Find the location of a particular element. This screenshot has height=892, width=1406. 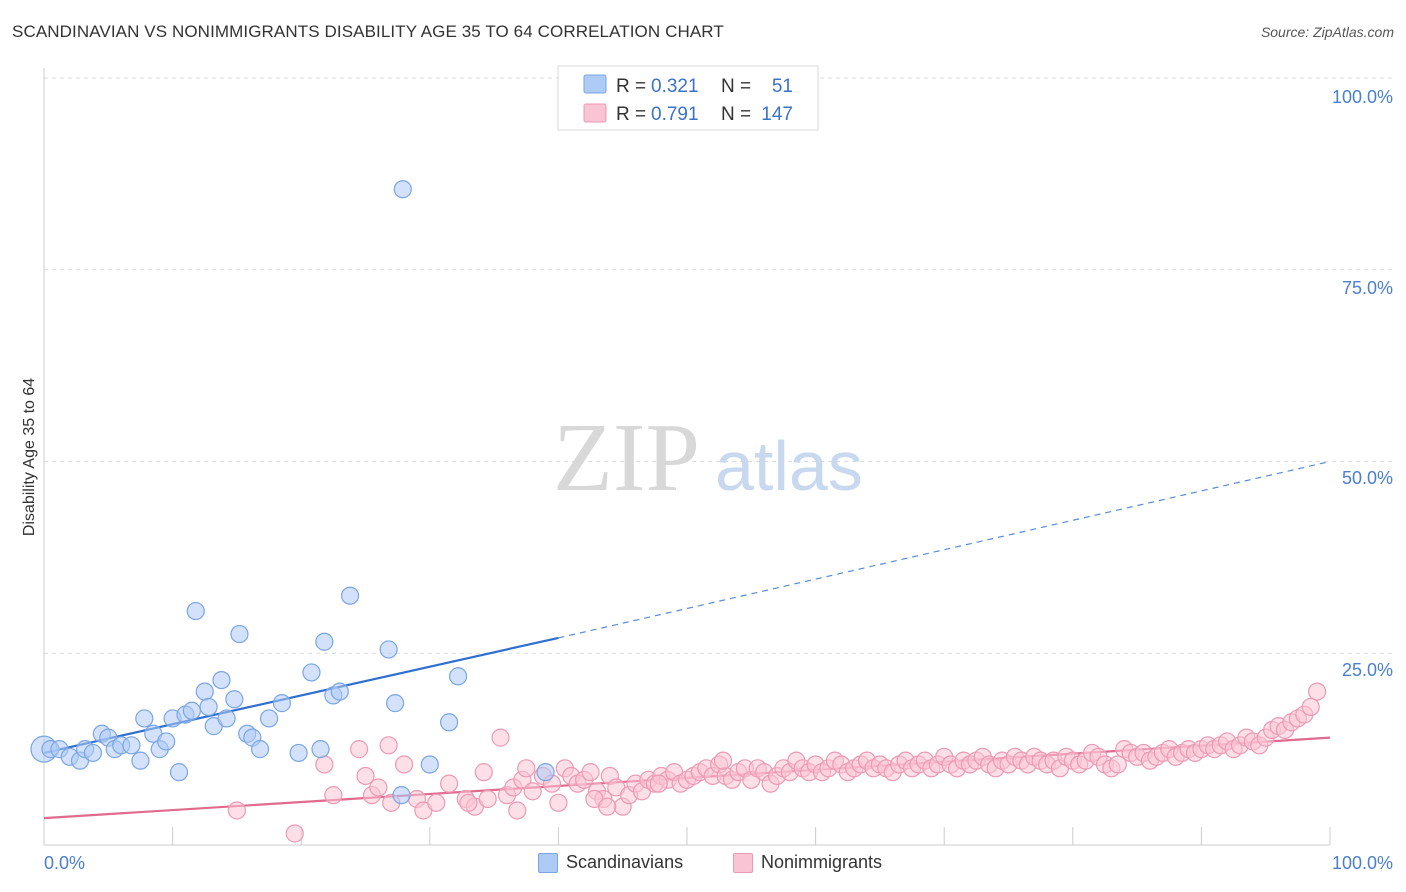

bottom-legend-scandinavians: Scandinavians is located at coordinates (610, 862).